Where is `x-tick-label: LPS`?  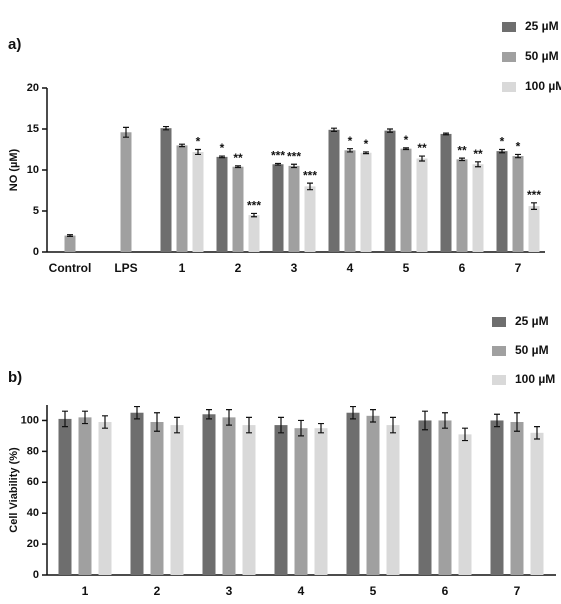
x-tick-label: LPS is located at coordinates (125, 268).